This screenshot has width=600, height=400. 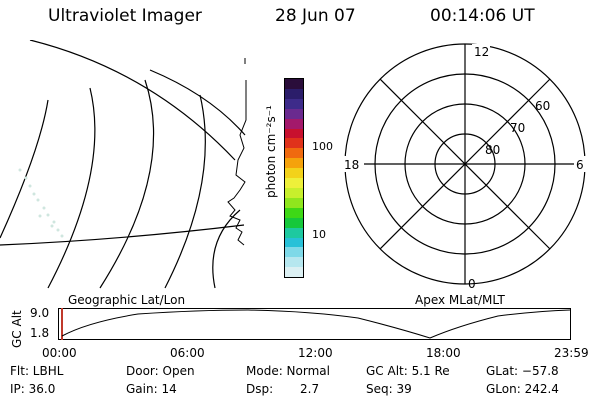 What do you see at coordinates (125, 16) in the screenshot?
I see `imager-title: Ultraviolet Imager` at bounding box center [125, 16].